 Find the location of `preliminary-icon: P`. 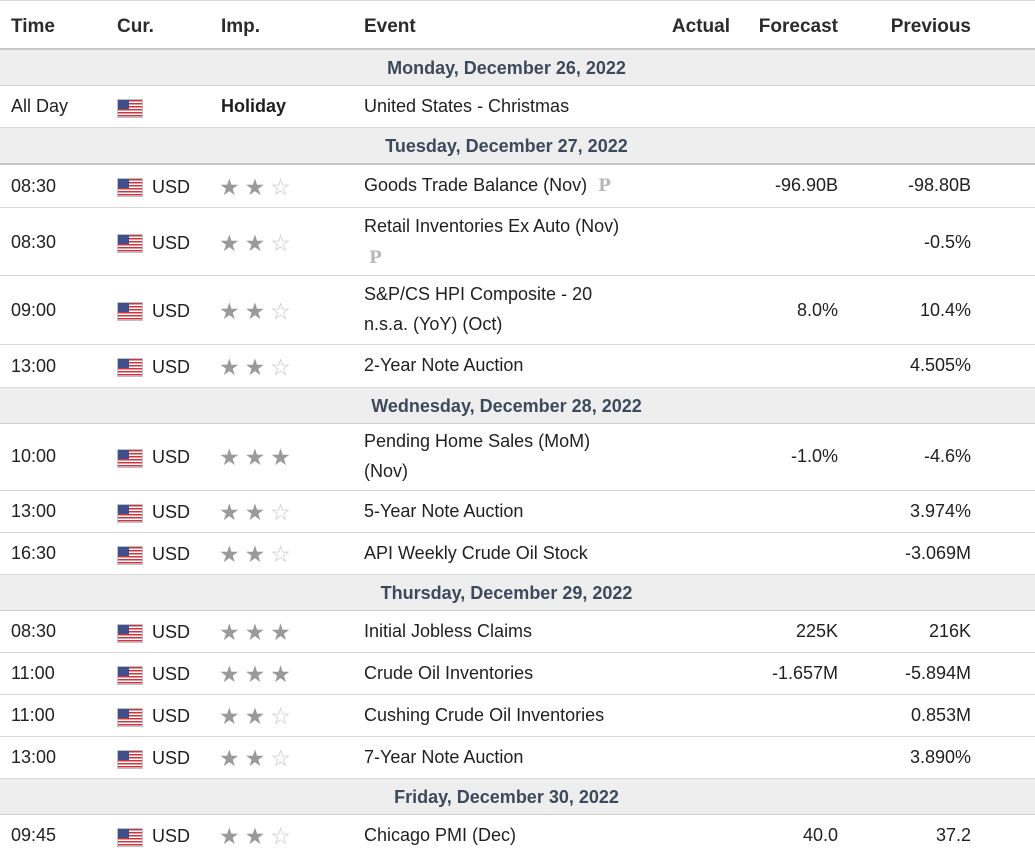

preliminary-icon: P is located at coordinates (375, 258).